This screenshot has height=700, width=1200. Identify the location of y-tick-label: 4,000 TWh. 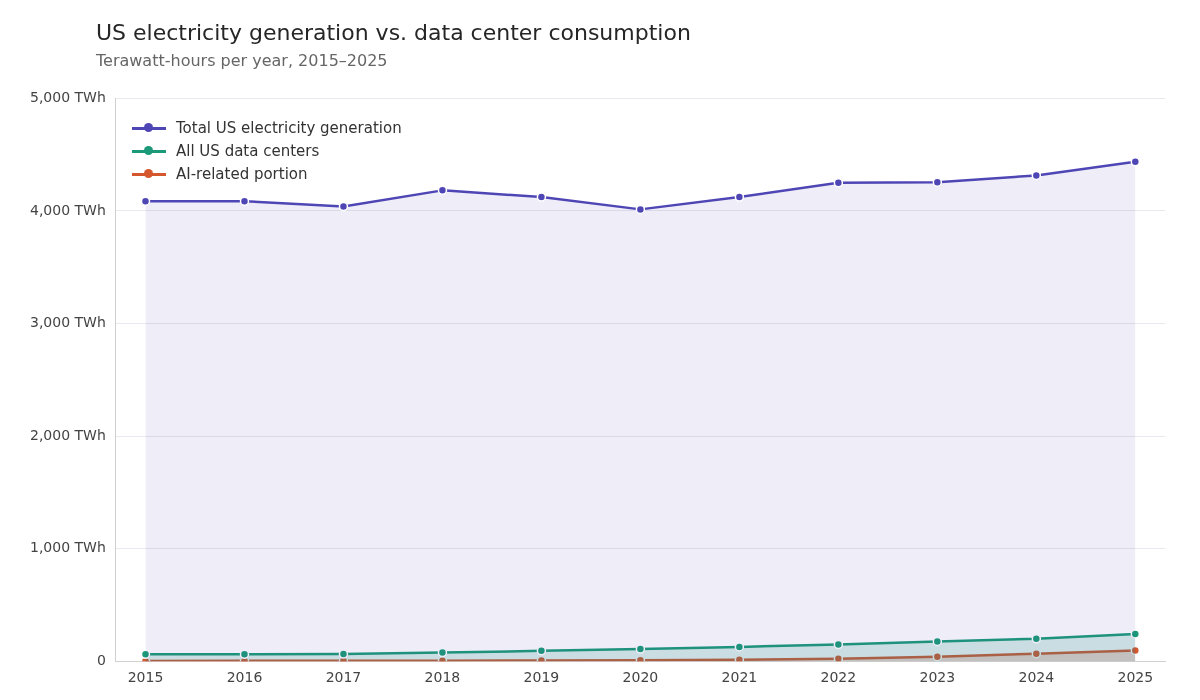
(68, 209).